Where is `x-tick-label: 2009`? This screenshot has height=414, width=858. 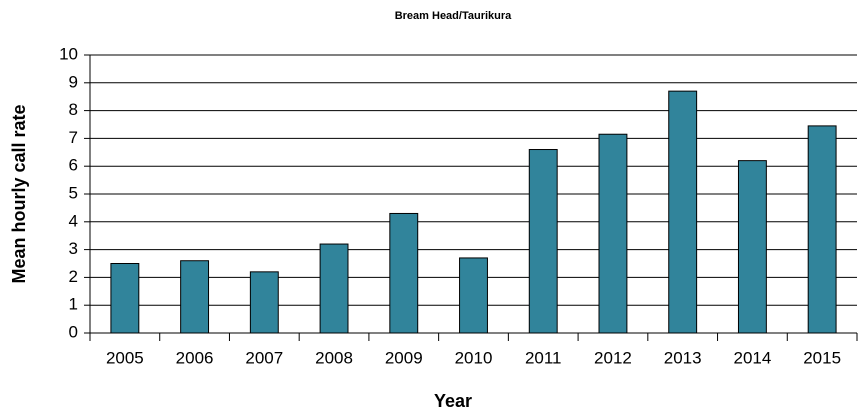 x-tick-label: 2009 is located at coordinates (404, 357).